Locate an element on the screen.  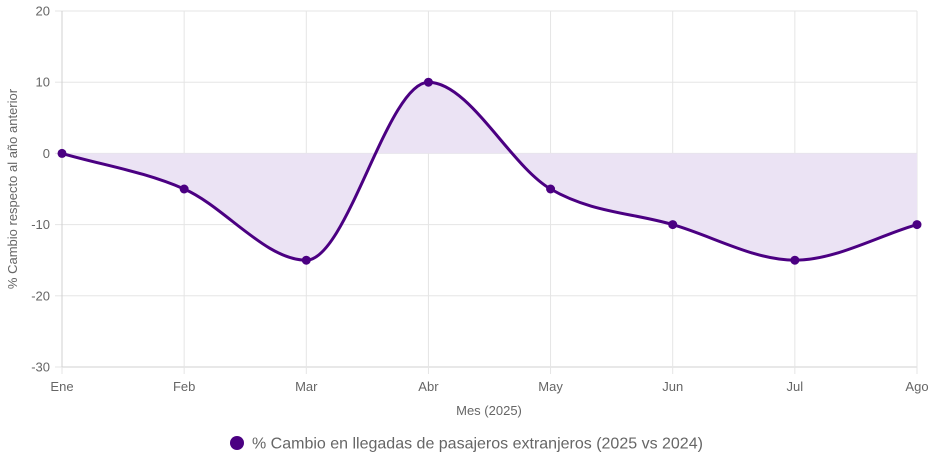
data-point-ene is located at coordinates (62, 153).